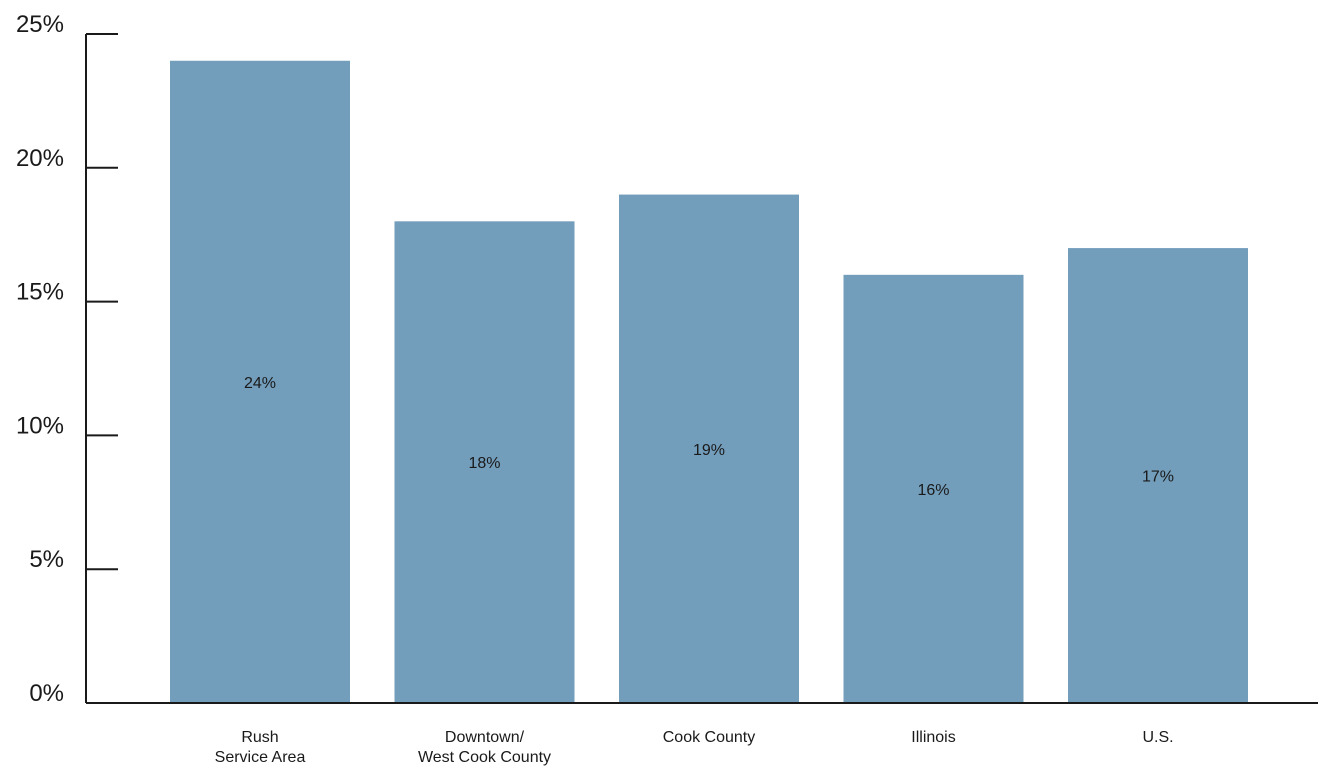 The image size is (1319, 767). What do you see at coordinates (40, 425) in the screenshot?
I see `y-tick-label-2: 10%` at bounding box center [40, 425].